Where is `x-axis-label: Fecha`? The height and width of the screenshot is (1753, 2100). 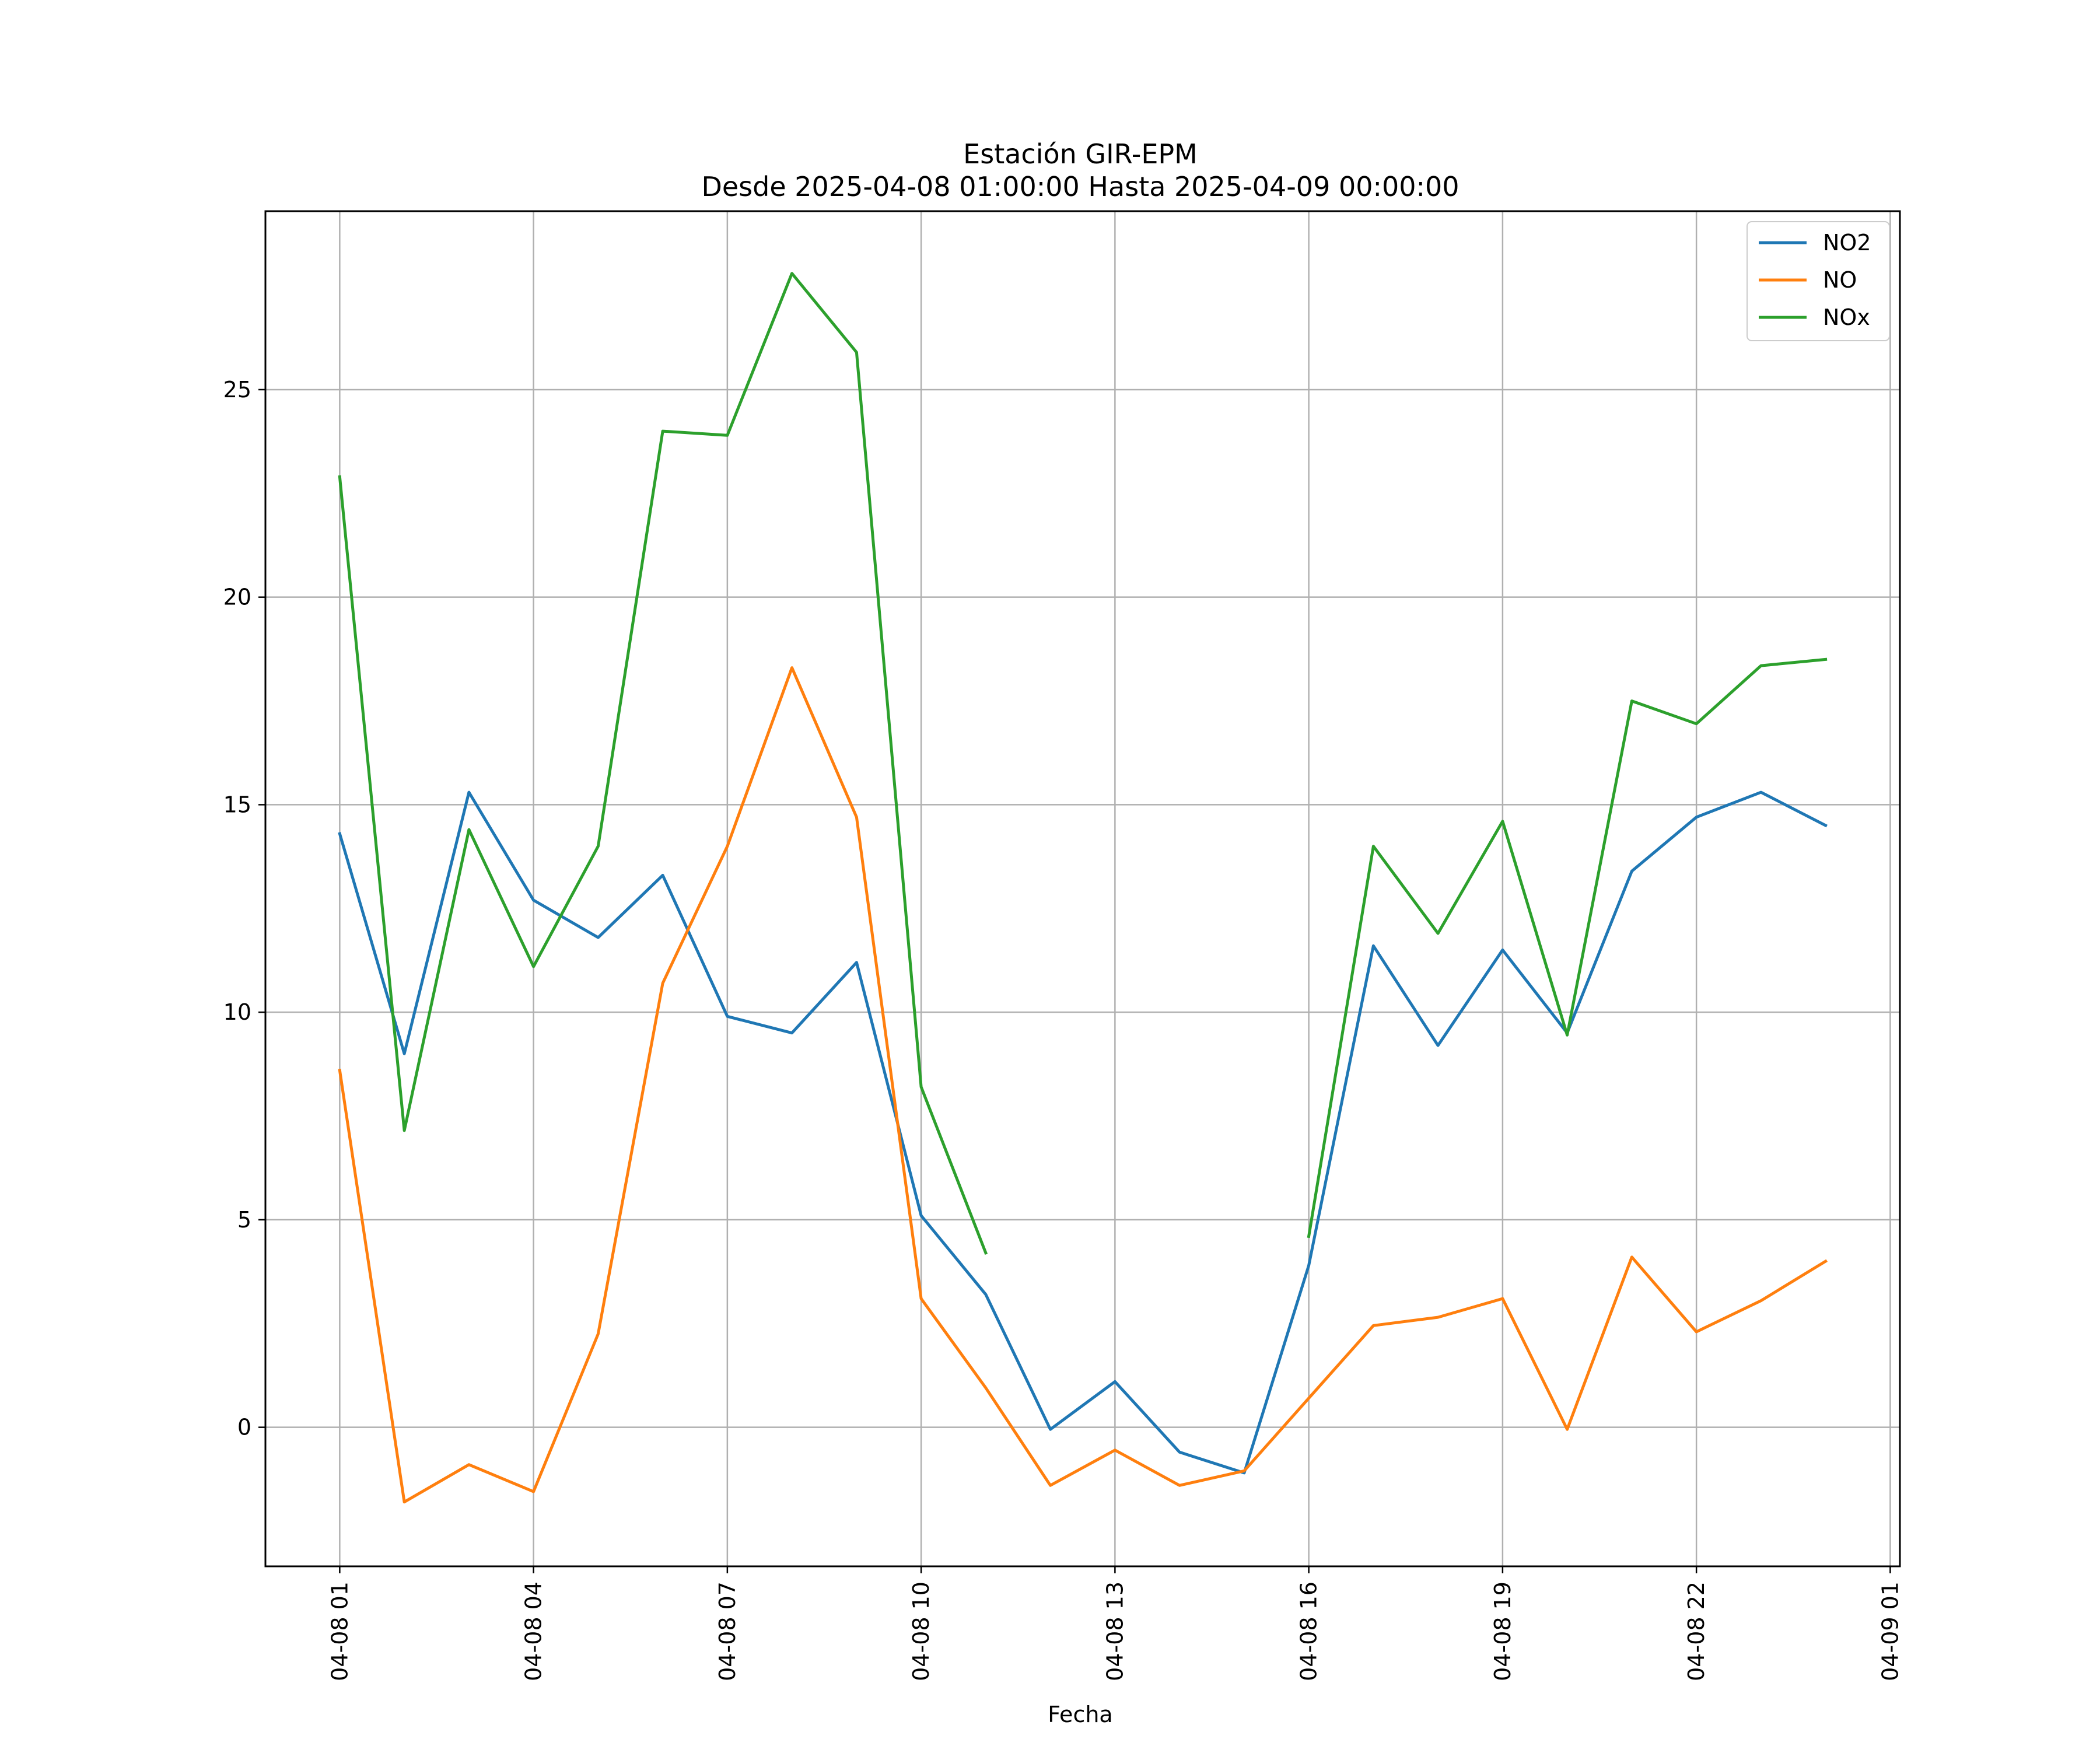 x-axis-label: Fecha is located at coordinates (1080, 1714).